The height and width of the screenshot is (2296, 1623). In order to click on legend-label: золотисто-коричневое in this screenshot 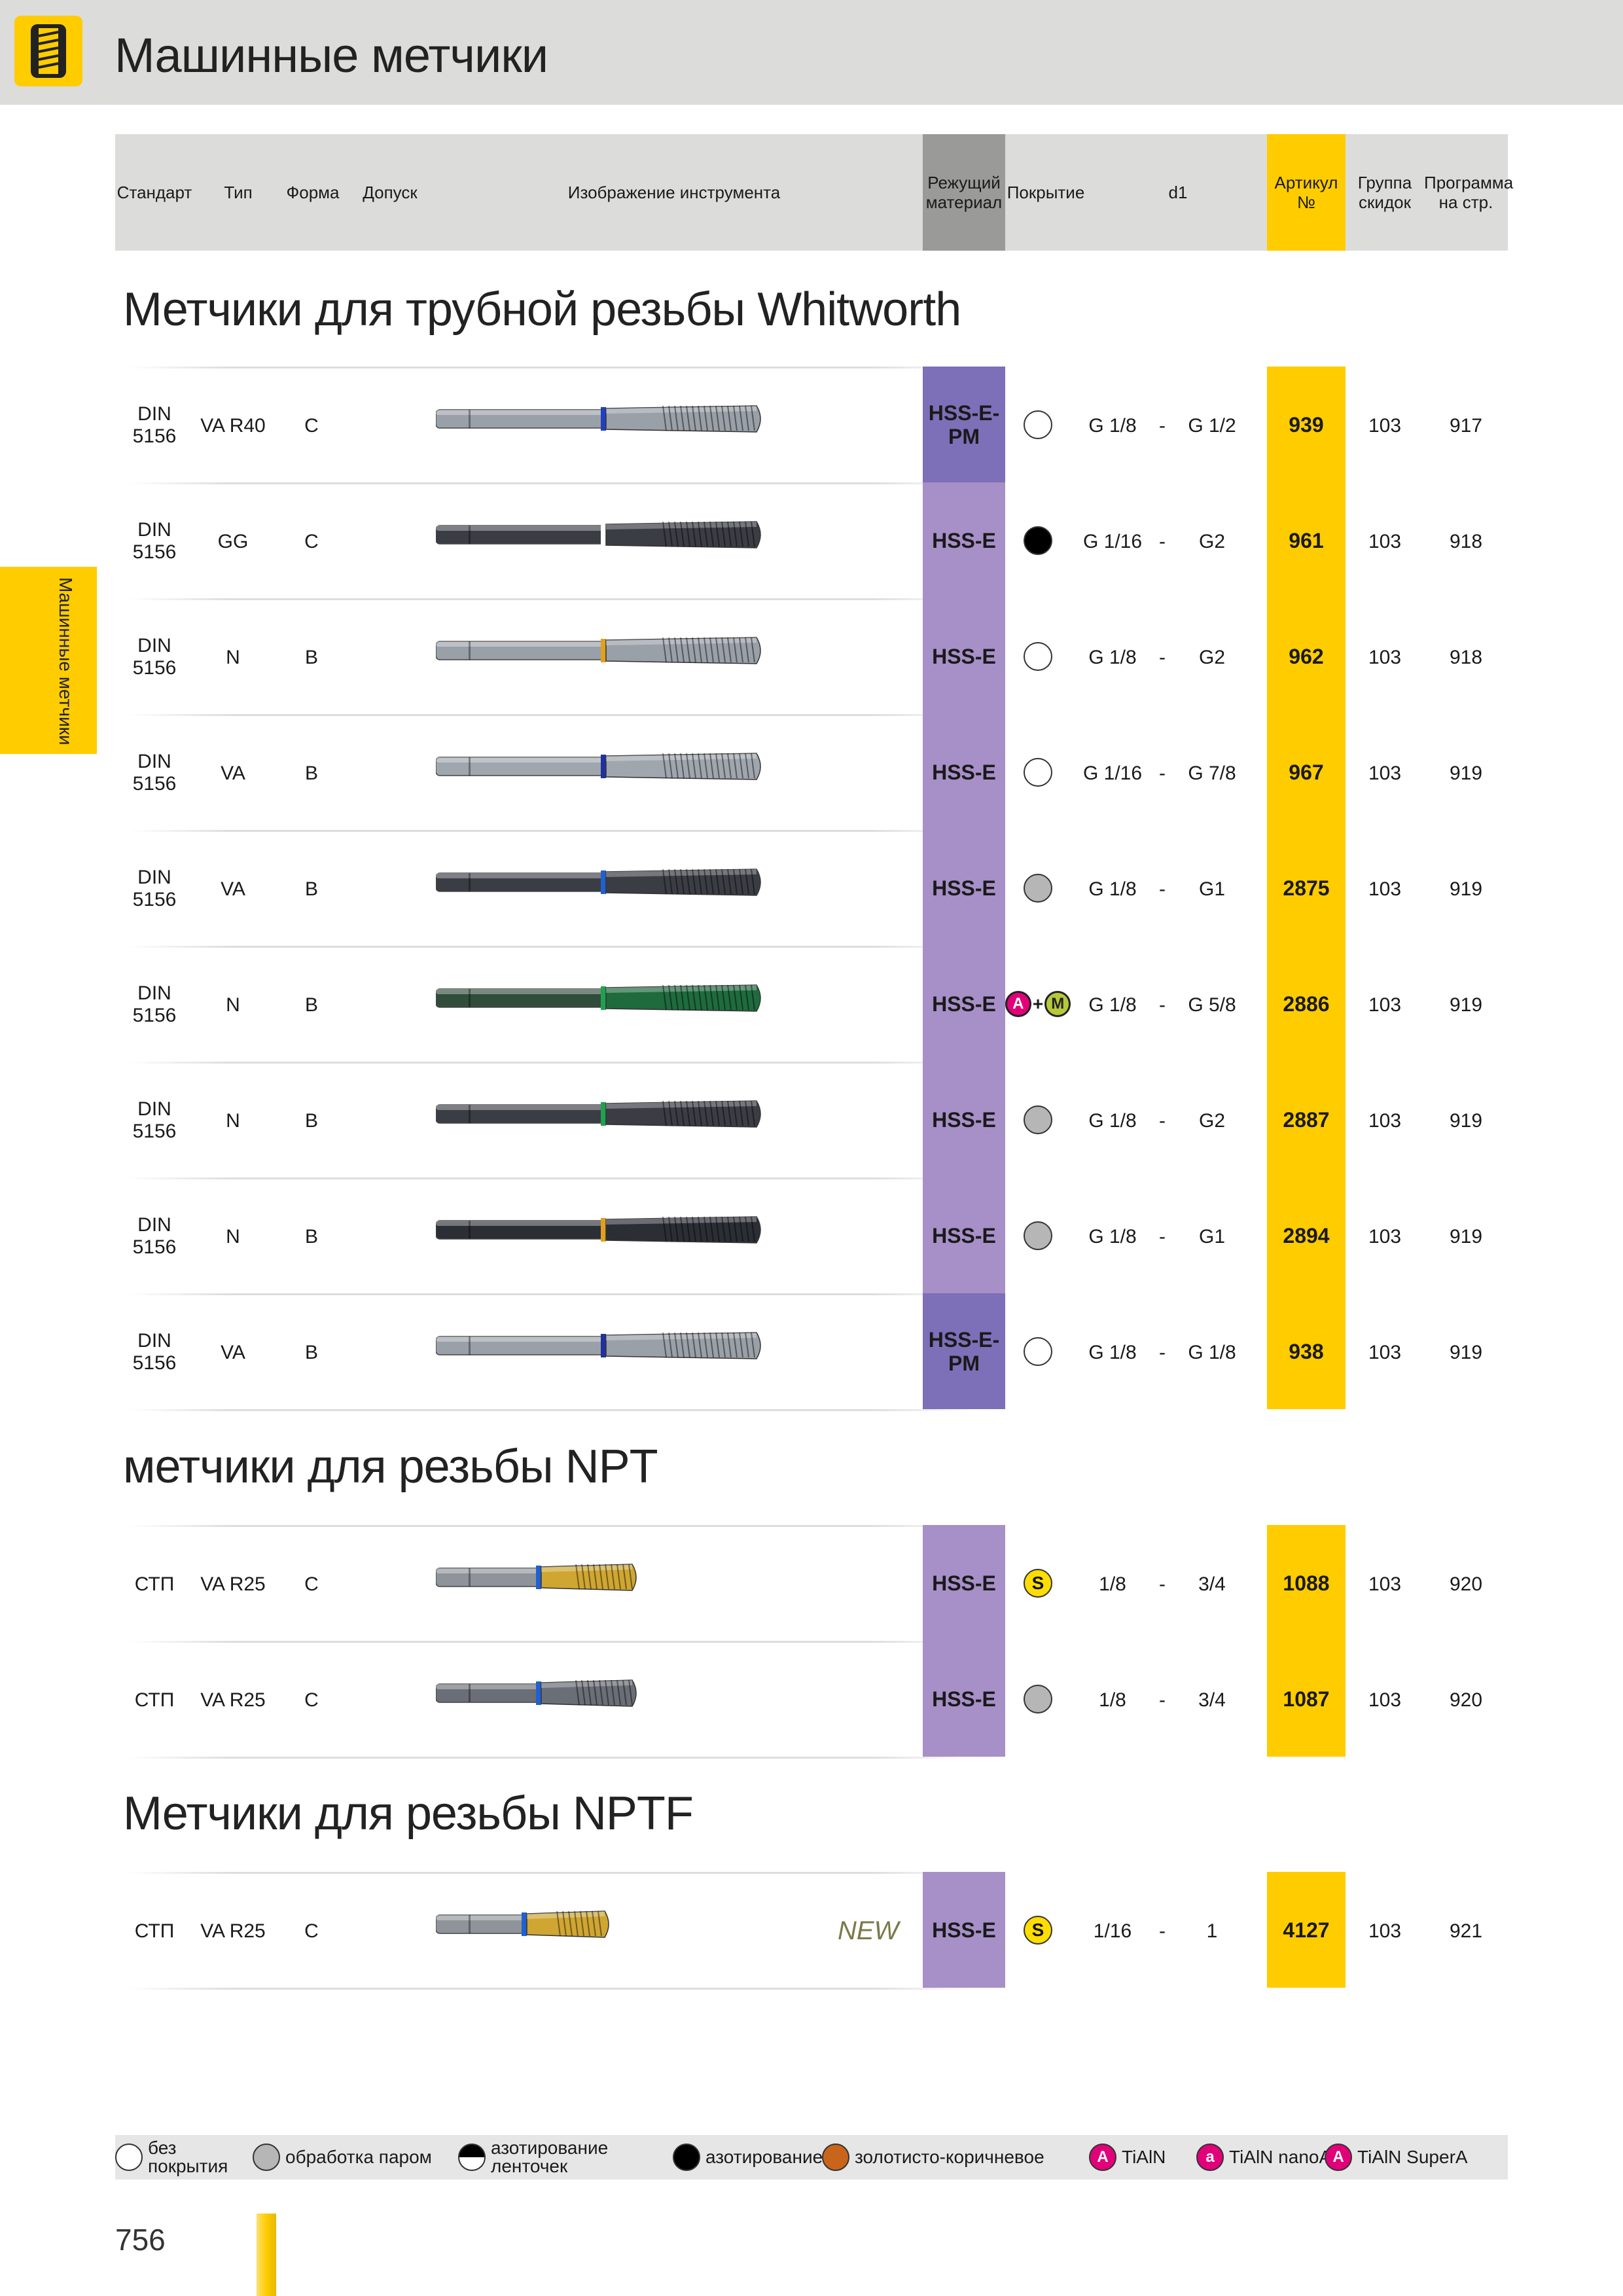, I will do `click(949, 2157)`.